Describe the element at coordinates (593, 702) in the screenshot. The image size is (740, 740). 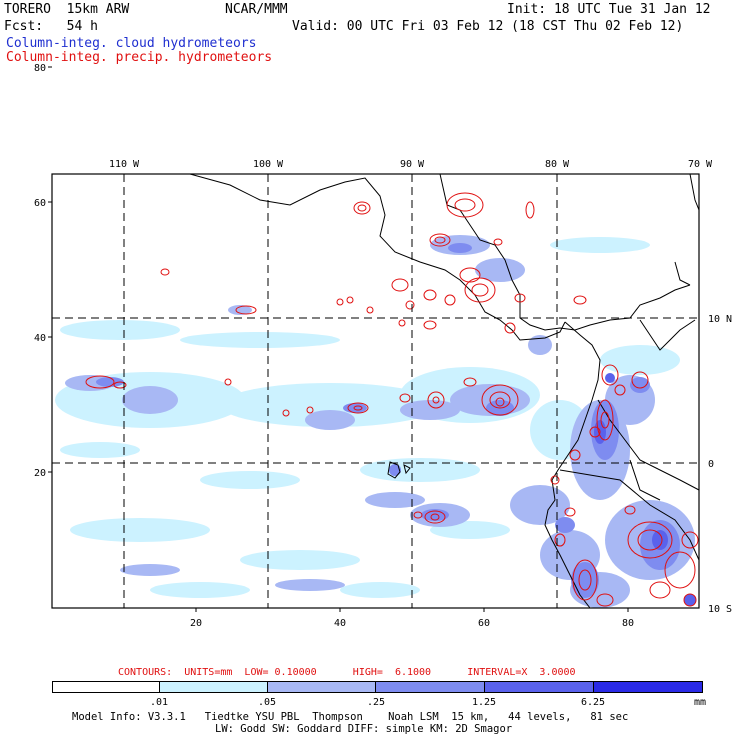
I see `colorbar-label-625: 6.25` at that location.